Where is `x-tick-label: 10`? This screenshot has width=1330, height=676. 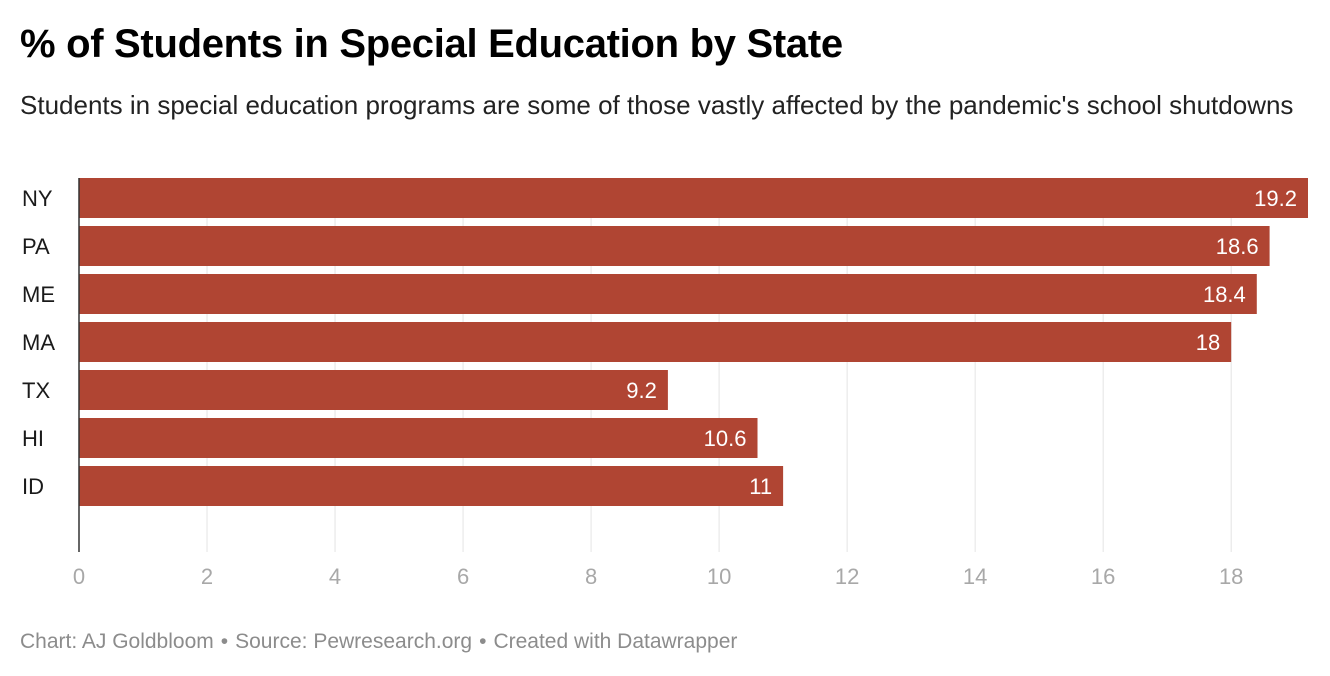 x-tick-label: 10 is located at coordinates (719, 576).